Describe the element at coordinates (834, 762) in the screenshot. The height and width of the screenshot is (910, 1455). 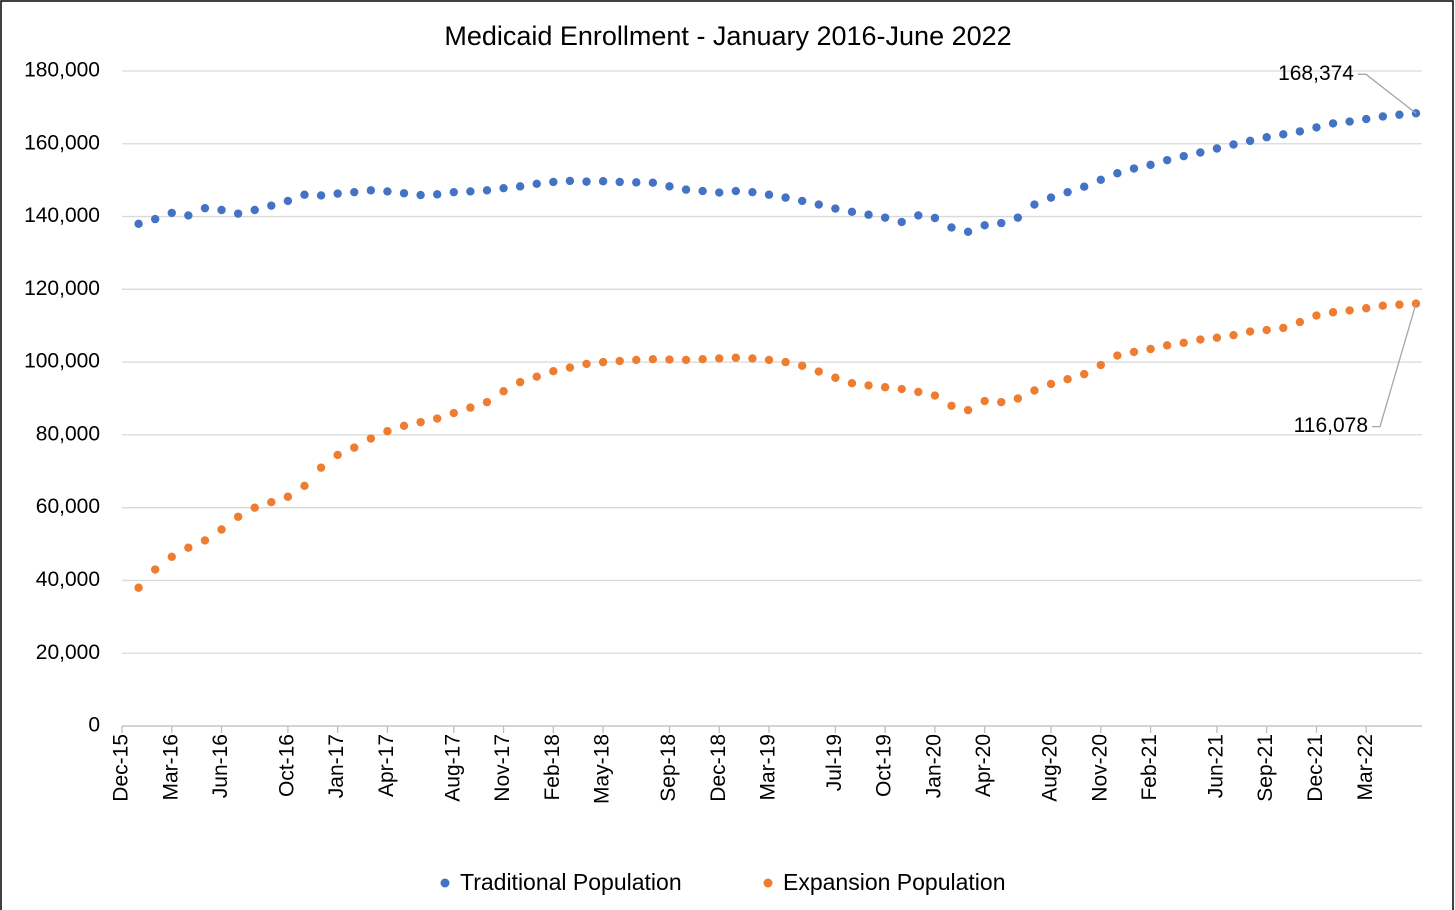
I see `x-tick-label: Jul-19` at that location.